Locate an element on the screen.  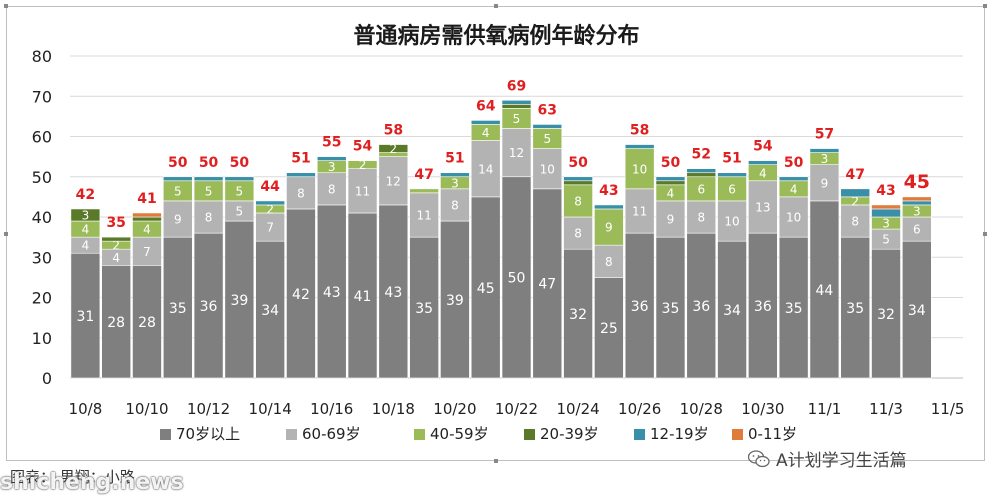
resize-handle-right is located at coordinates (985, 234).